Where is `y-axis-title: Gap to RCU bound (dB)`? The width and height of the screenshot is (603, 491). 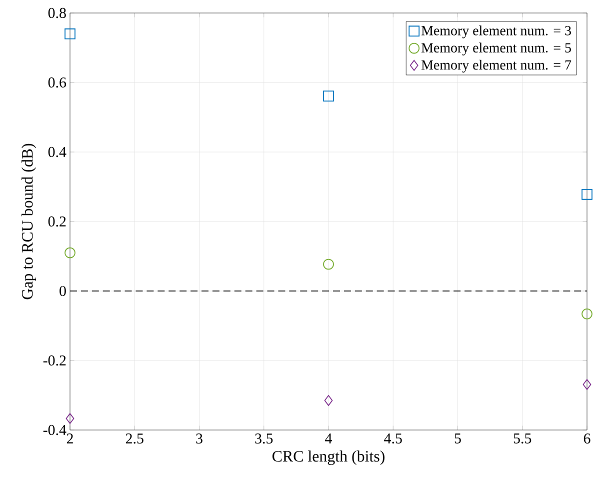
y-axis-title: Gap to RCU bound (dB) is located at coordinates (29, 222).